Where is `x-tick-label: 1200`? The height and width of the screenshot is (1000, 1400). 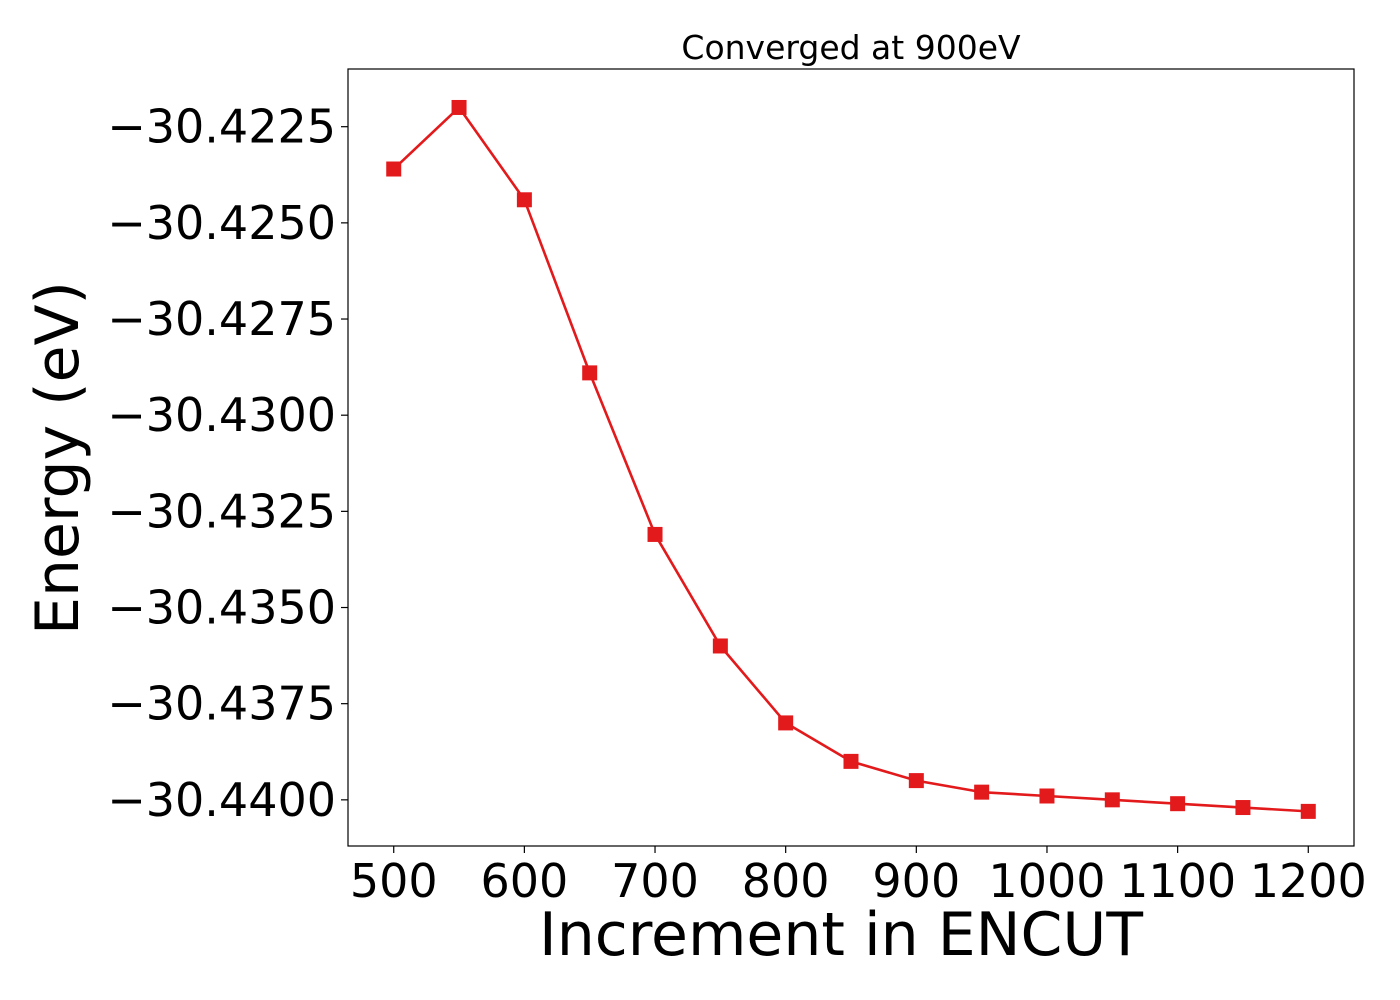 x-tick-label: 1200 is located at coordinates (1308, 881).